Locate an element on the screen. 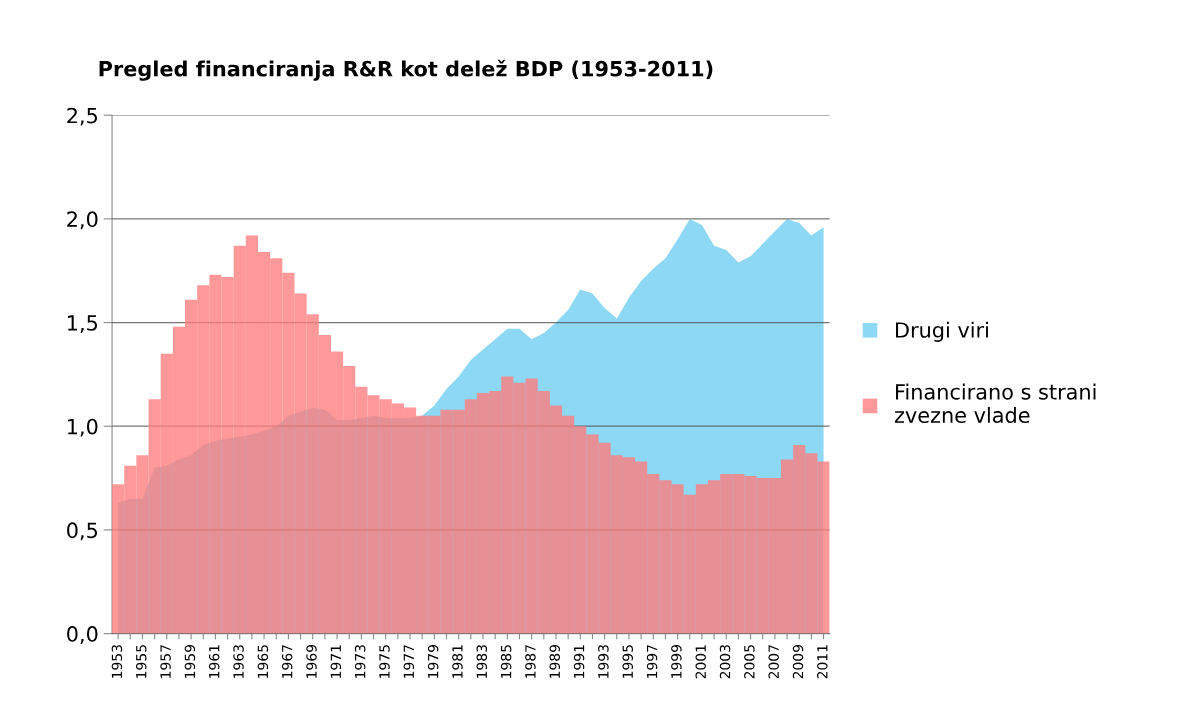 This screenshot has width=1192, height=720. x-tick-label: 1979 is located at coordinates (433, 661).